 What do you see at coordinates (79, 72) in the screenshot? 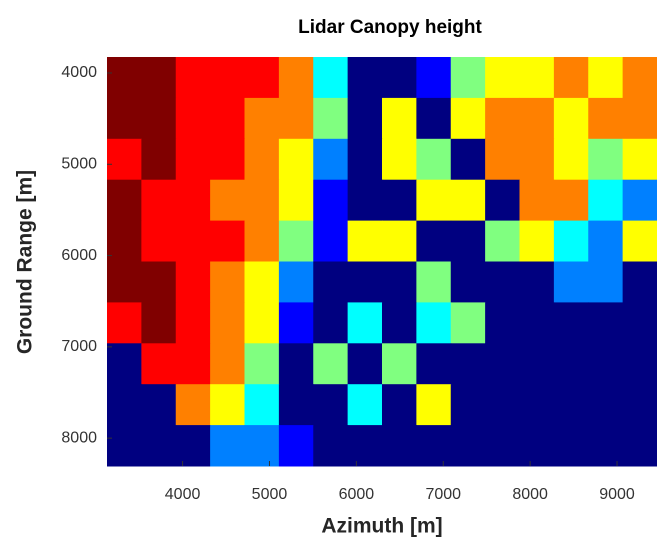
I see `y-tick-label: 4000` at bounding box center [79, 72].